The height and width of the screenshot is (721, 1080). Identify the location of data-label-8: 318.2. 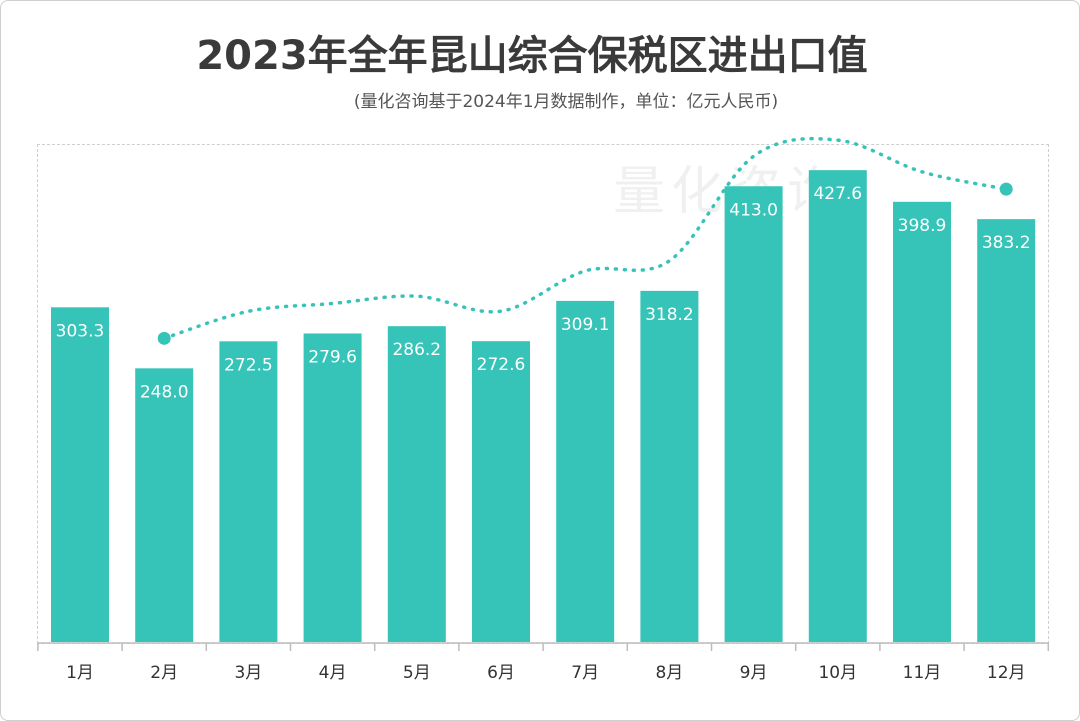
(669, 315).